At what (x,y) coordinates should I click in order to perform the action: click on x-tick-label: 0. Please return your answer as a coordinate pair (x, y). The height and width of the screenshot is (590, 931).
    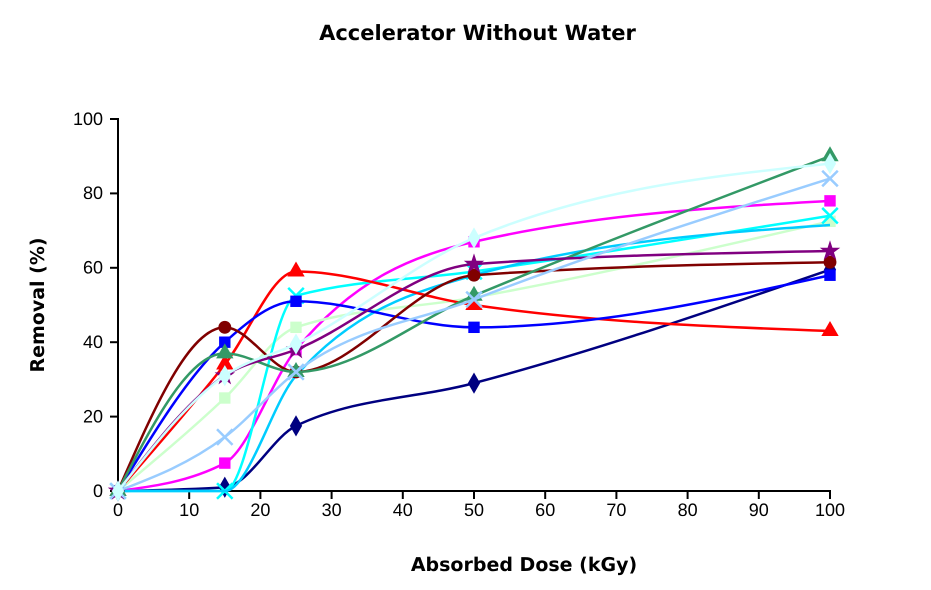
    Looking at the image, I should click on (118, 510).